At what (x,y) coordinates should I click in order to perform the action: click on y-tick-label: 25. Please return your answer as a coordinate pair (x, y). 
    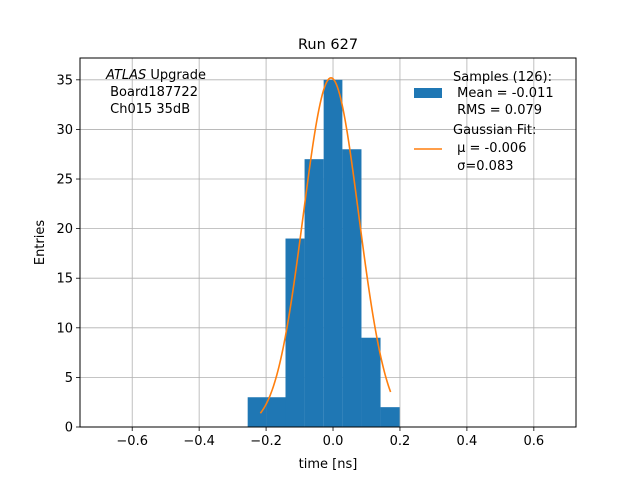
    Looking at the image, I should click on (64, 180).